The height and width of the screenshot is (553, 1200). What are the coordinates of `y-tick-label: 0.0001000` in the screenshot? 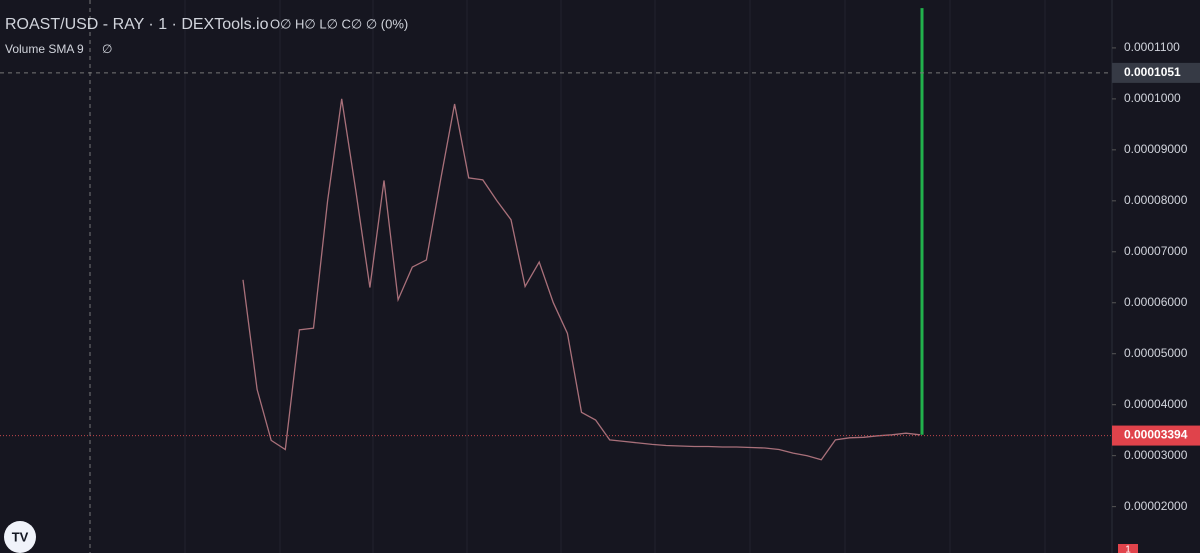 It's located at (1152, 98).